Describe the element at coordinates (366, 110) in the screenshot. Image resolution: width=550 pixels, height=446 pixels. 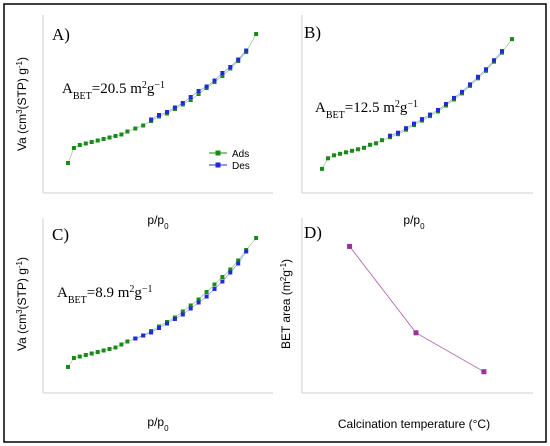
I see `panel-b-annotation: ABET=12.5 m2g−1` at that location.